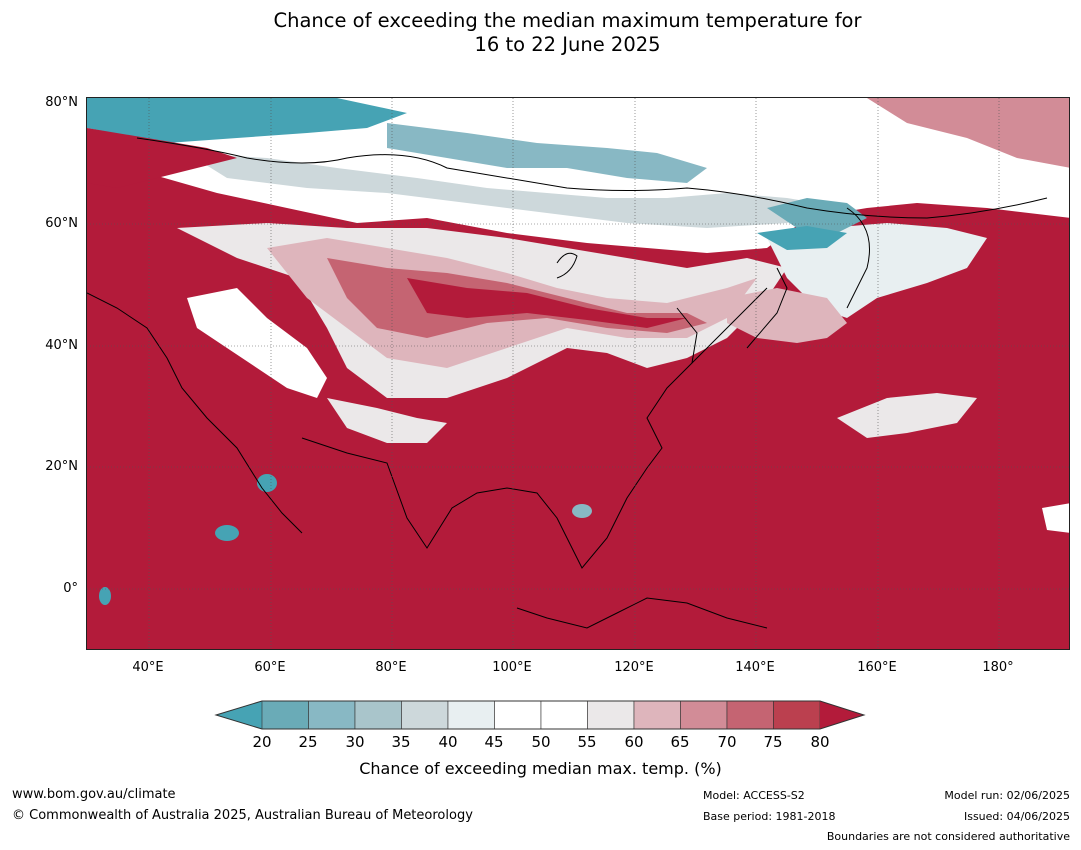 This screenshot has width=1081, height=850. Describe the element at coordinates (517, 190) in the screenshot. I see `map-region-arctic-pale` at that location.